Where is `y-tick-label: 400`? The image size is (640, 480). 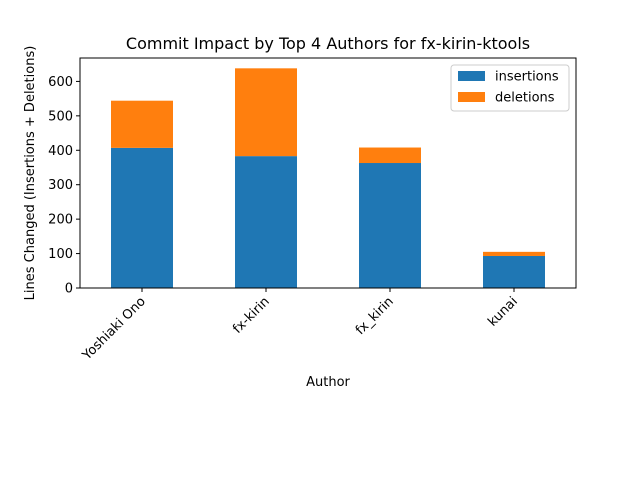 y-tick-label: 400 is located at coordinates (60, 151).